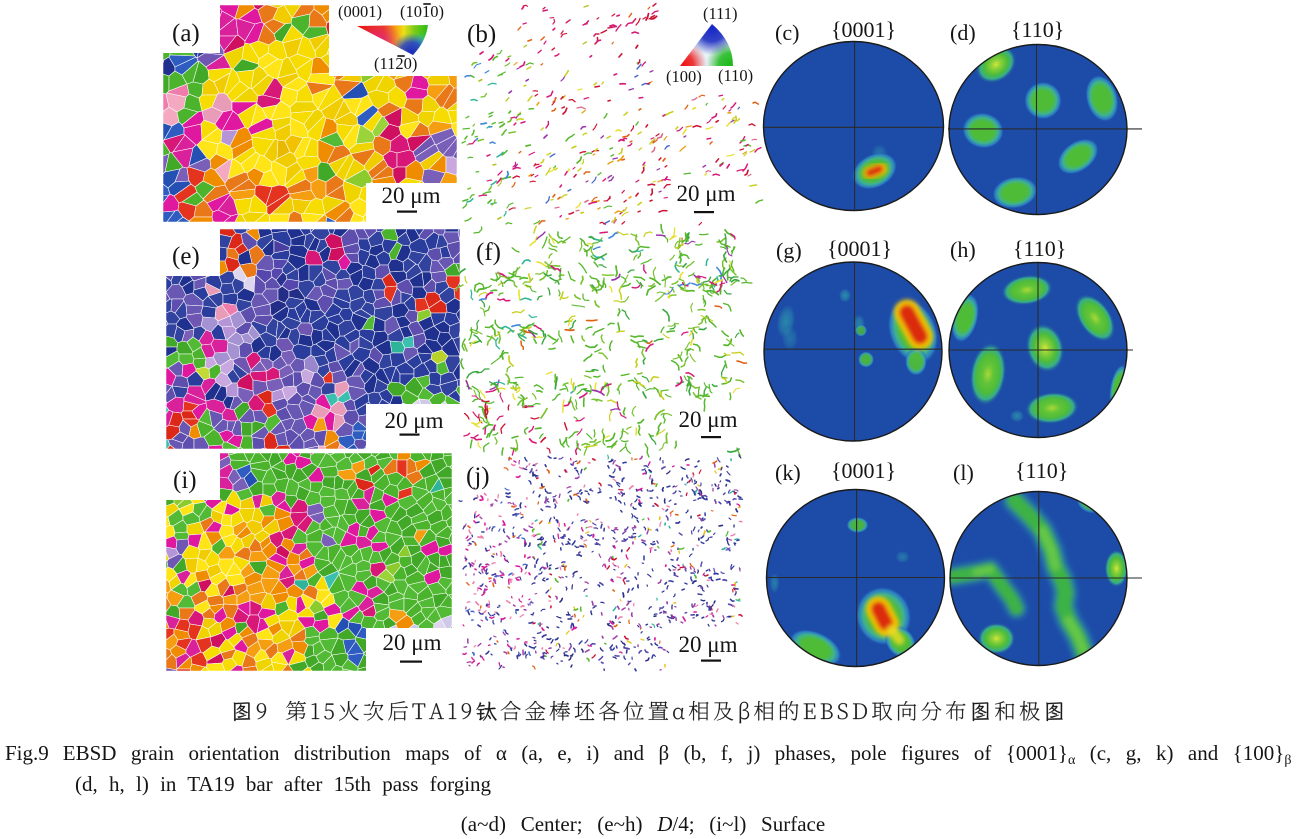  What do you see at coordinates (735, 75) in the screenshot?
I see `svg-text: (110)` at bounding box center [735, 75].